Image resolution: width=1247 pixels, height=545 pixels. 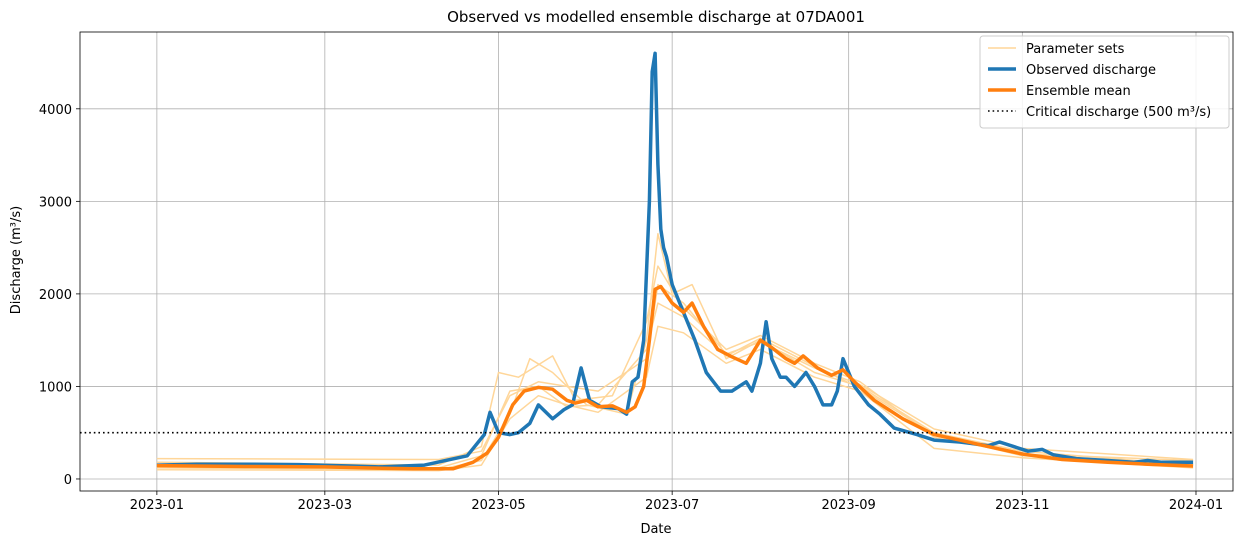 What do you see at coordinates (16, 260) in the screenshot?
I see `y-axis-label: Discharge (m³/s)` at bounding box center [16, 260].